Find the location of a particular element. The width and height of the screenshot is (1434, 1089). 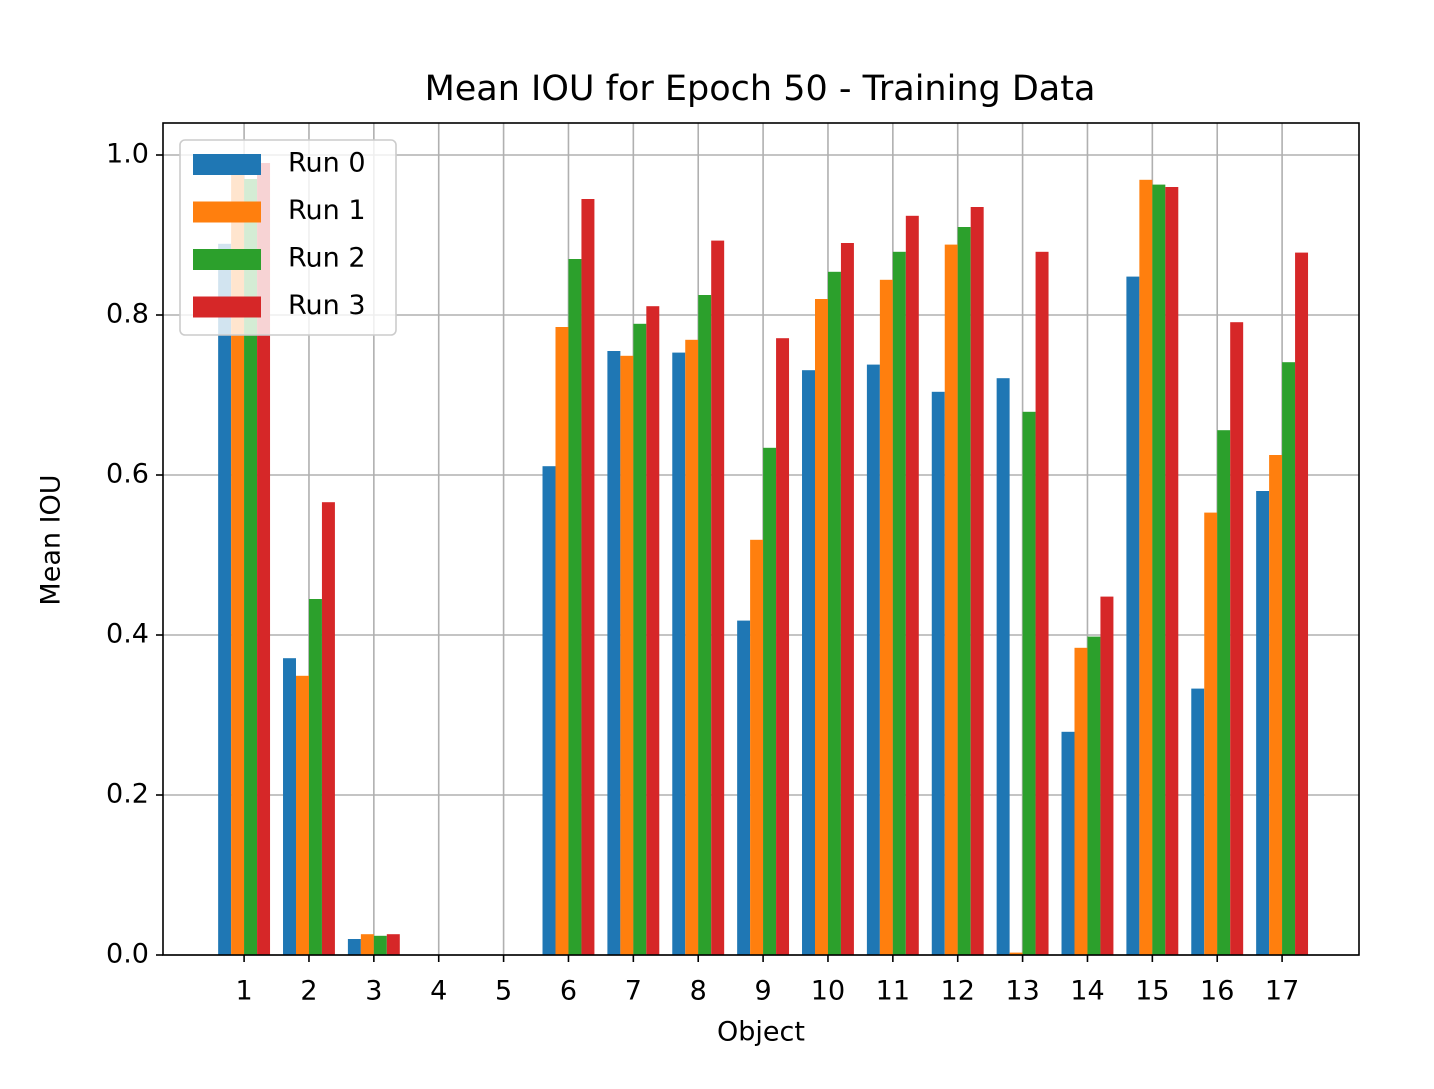

legend-label: Run 0 is located at coordinates (327, 163).